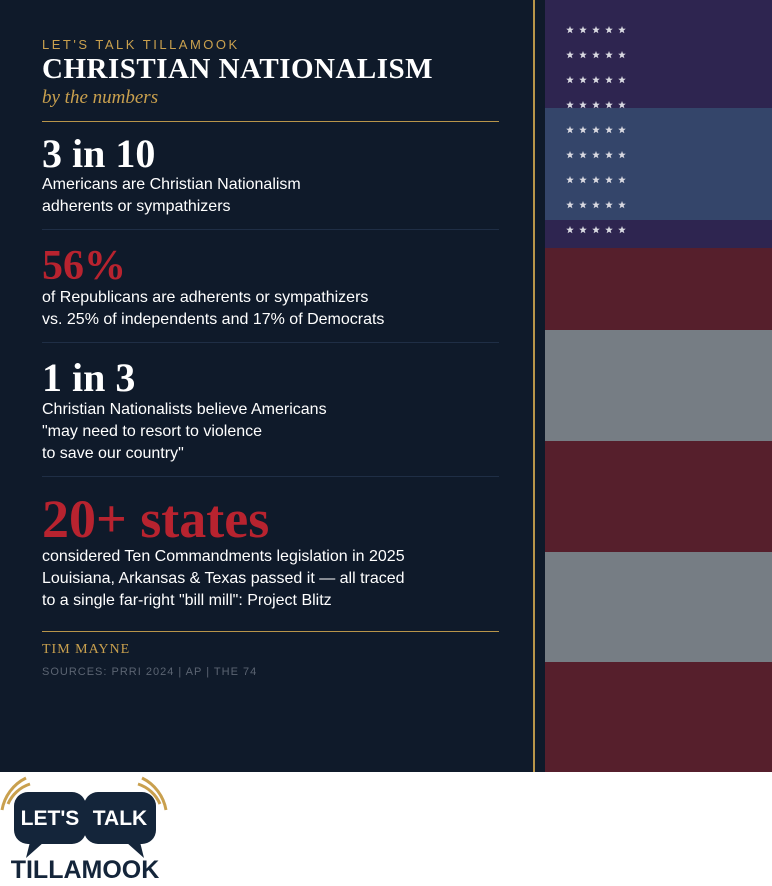 The width and height of the screenshot is (772, 886). Describe the element at coordinates (85, 870) in the screenshot. I see `logo-word: TILLAMOOK` at that location.